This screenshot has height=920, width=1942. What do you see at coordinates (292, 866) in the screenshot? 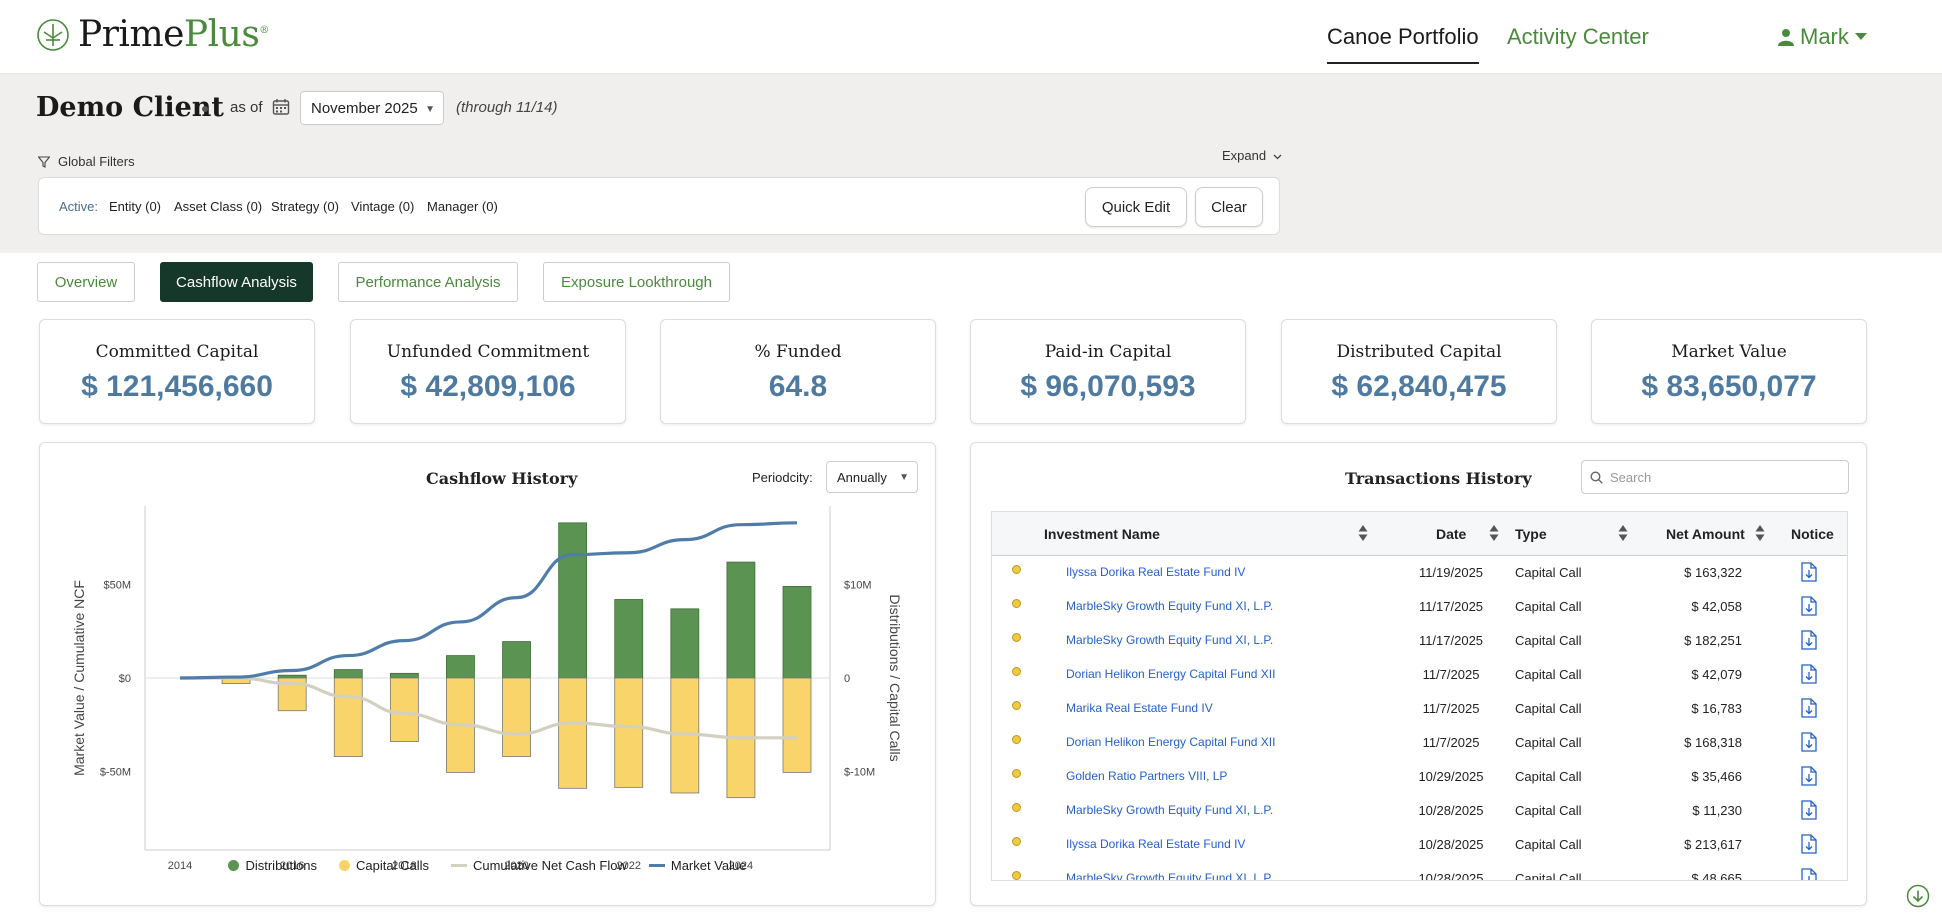
I see `x-tick-label: 2016` at bounding box center [292, 866].